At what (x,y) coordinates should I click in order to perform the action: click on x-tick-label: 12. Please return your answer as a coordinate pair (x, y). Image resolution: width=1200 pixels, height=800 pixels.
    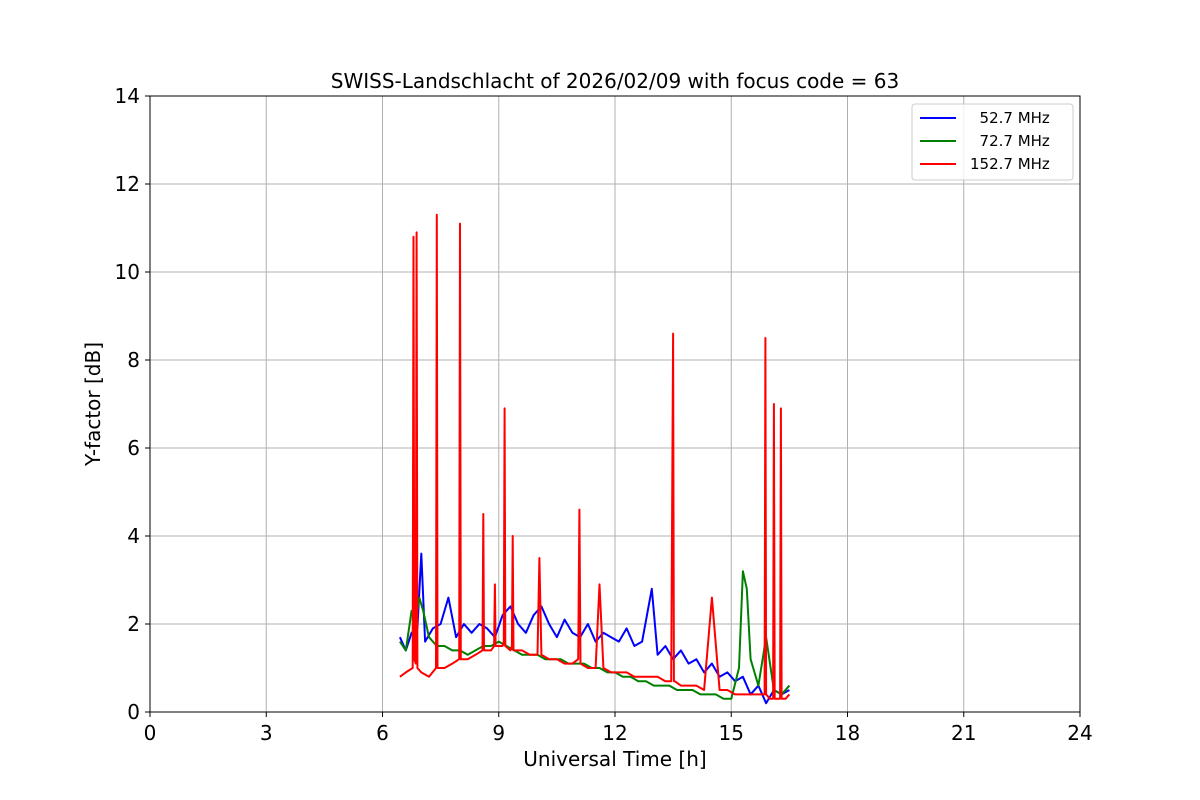
    Looking at the image, I should click on (614, 733).